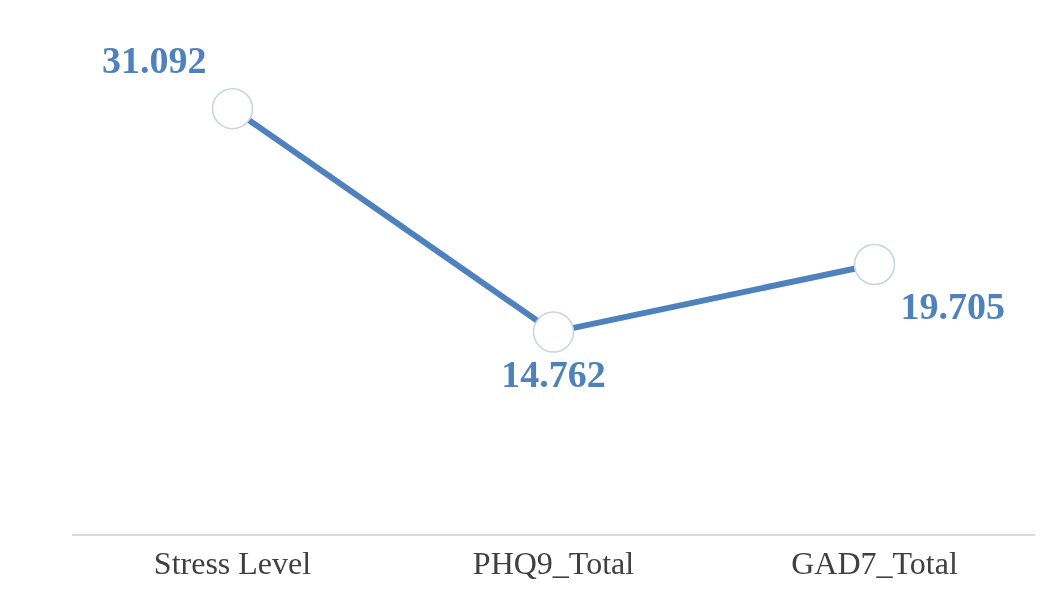 The height and width of the screenshot is (594, 1050). What do you see at coordinates (232, 563) in the screenshot?
I see `x-tick-label: Stress Level` at bounding box center [232, 563].